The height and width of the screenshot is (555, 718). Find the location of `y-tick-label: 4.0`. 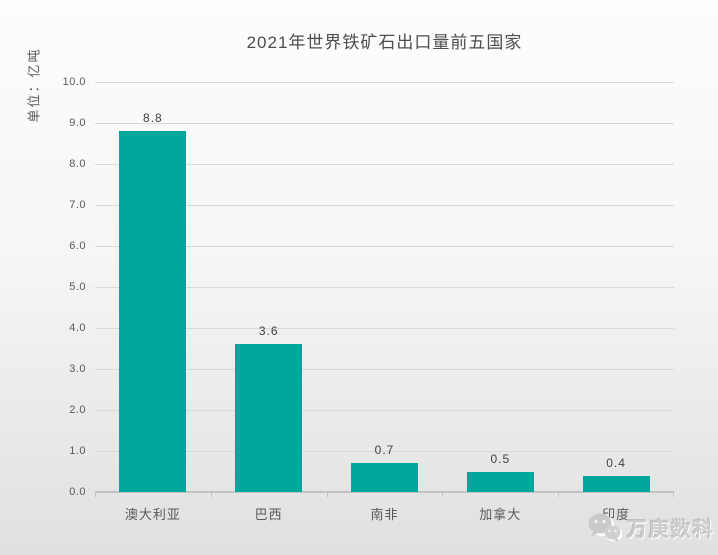

y-tick-label: 4.0 is located at coordinates (77, 328).